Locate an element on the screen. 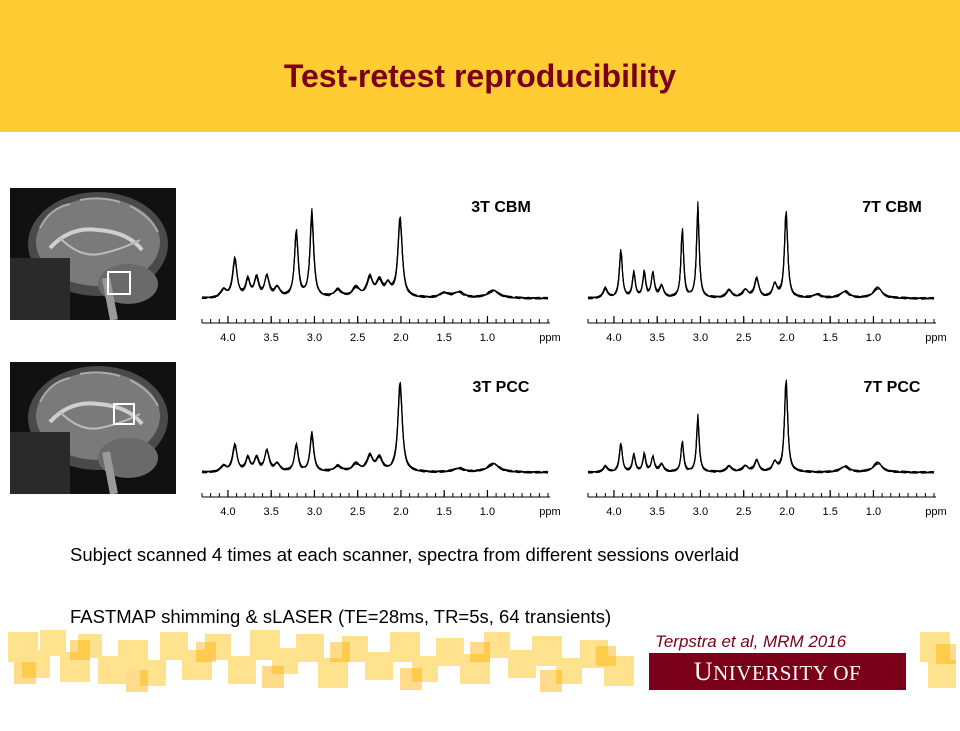 The width and height of the screenshot is (960, 731). logo-text-1: NIVERSITY OF is located at coordinates (787, 673).